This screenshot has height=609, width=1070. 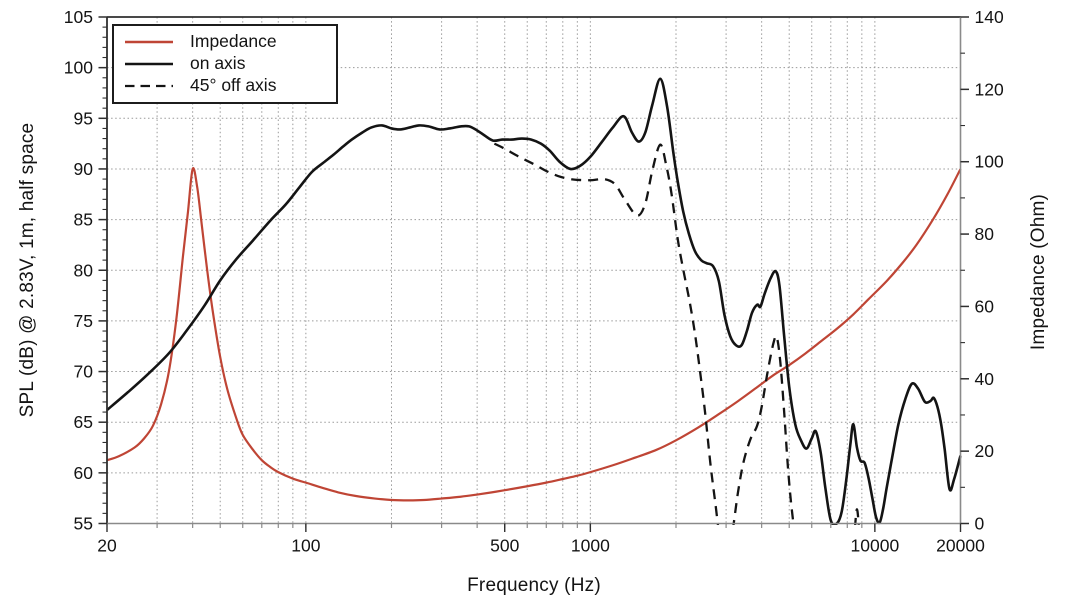 What do you see at coordinates (964, 270) in the screenshot?
I see `y-right-ticks` at bounding box center [964, 270].